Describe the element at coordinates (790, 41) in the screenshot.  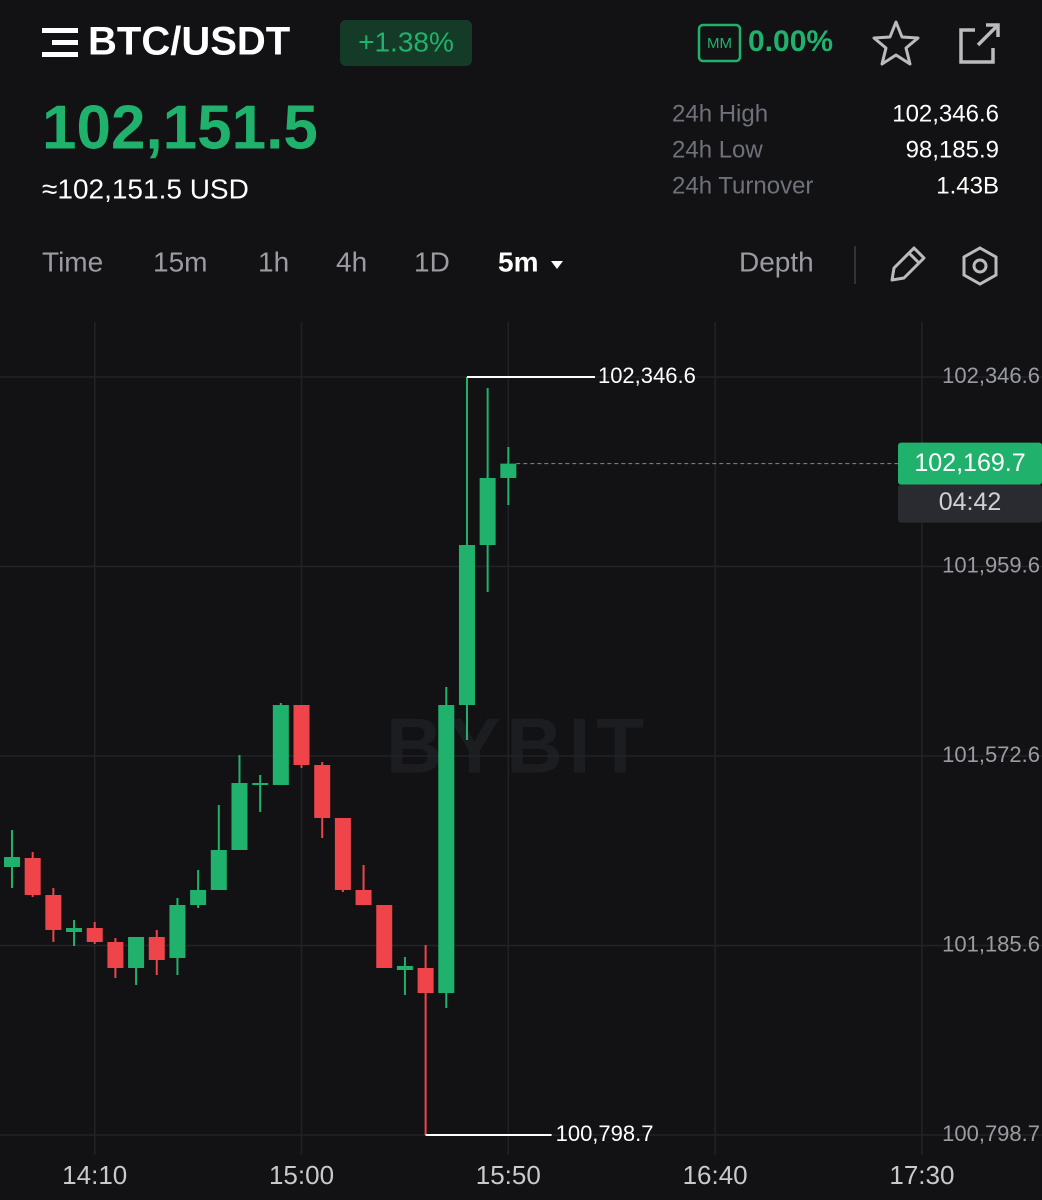
I see `mm-rate: 0.00%` at that location.